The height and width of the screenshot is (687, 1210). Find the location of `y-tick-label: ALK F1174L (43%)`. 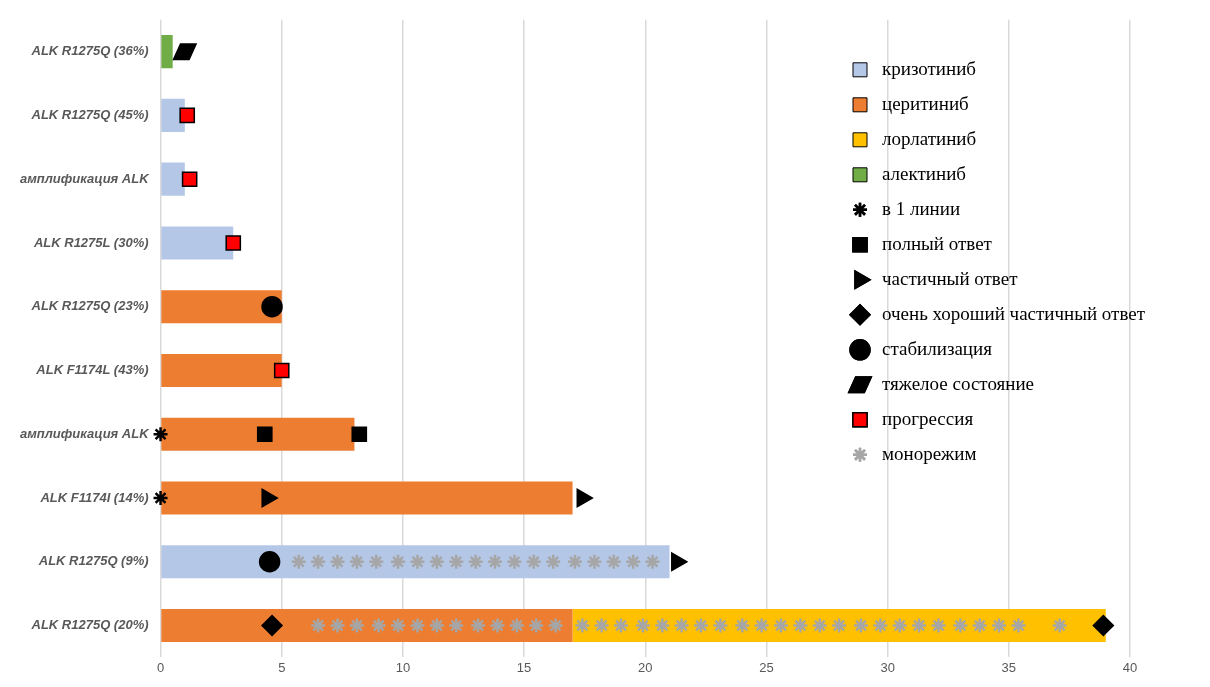

y-tick-label: ALK F1174L (43%) is located at coordinates (92, 370).